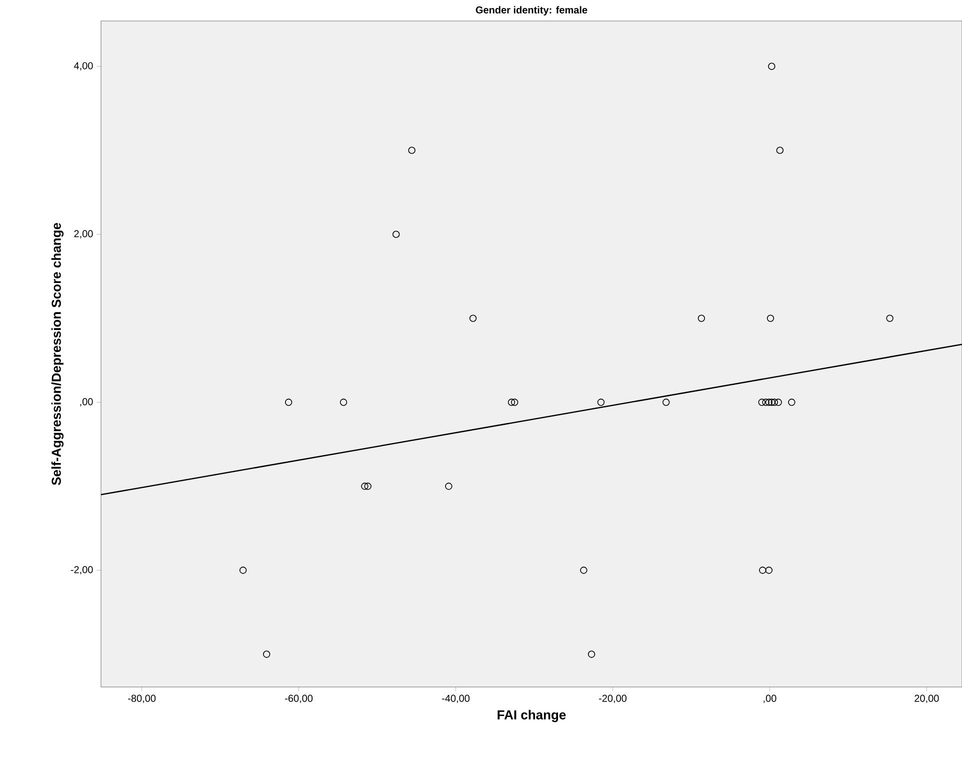  What do you see at coordinates (57, 354) in the screenshot?
I see `y-axis-title: Self-Aggression/Depression Score change` at bounding box center [57, 354].